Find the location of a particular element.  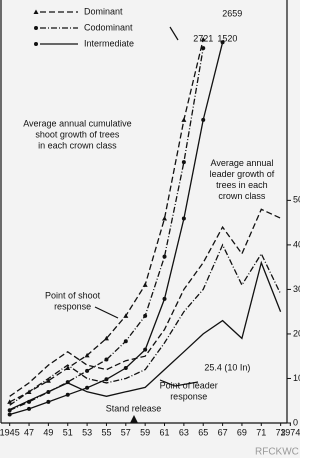

y2-tick-label: 50 is located at coordinates (296, 200).